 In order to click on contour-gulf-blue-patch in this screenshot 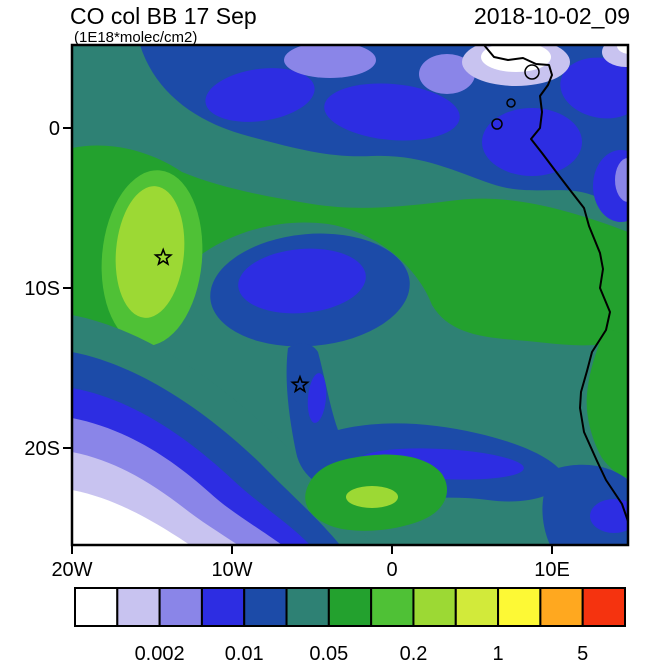, I will do `click(532, 142)`.